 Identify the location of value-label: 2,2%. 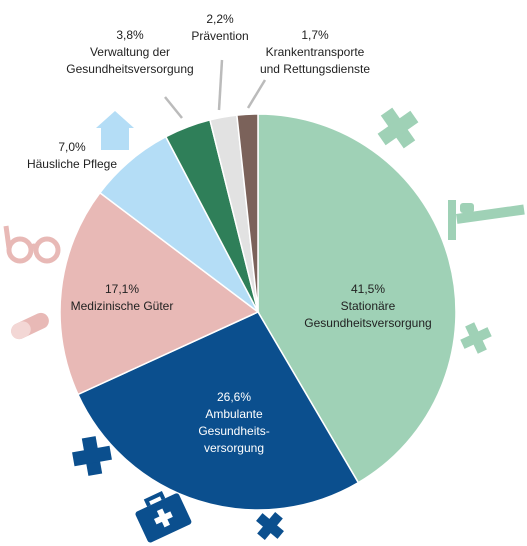
(220, 19).